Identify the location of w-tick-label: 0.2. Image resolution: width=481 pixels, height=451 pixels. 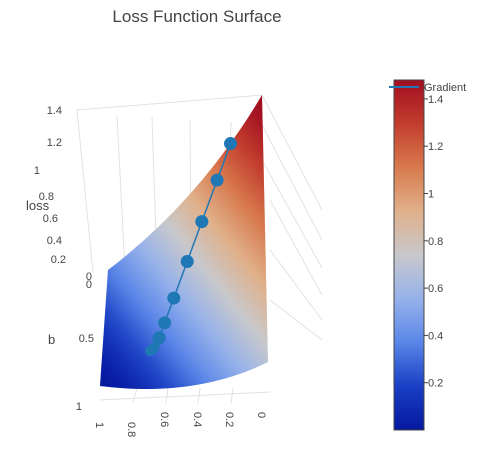
(229, 419).